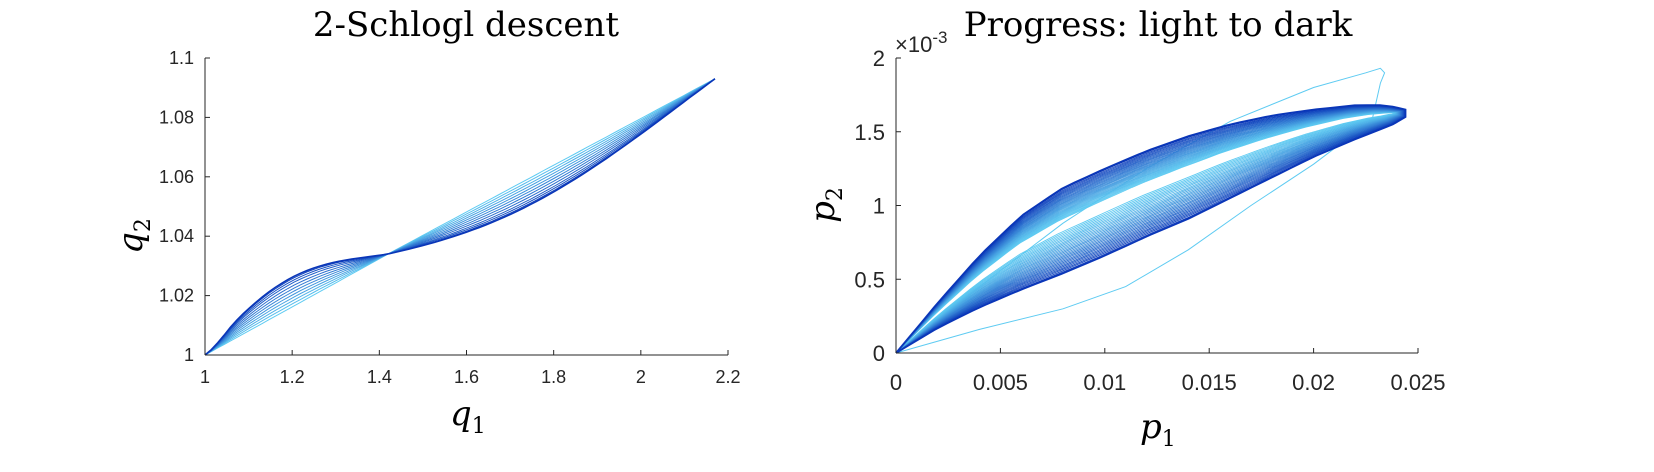  I want to click on left-x-tick-label: 2.2, so click(727, 377).